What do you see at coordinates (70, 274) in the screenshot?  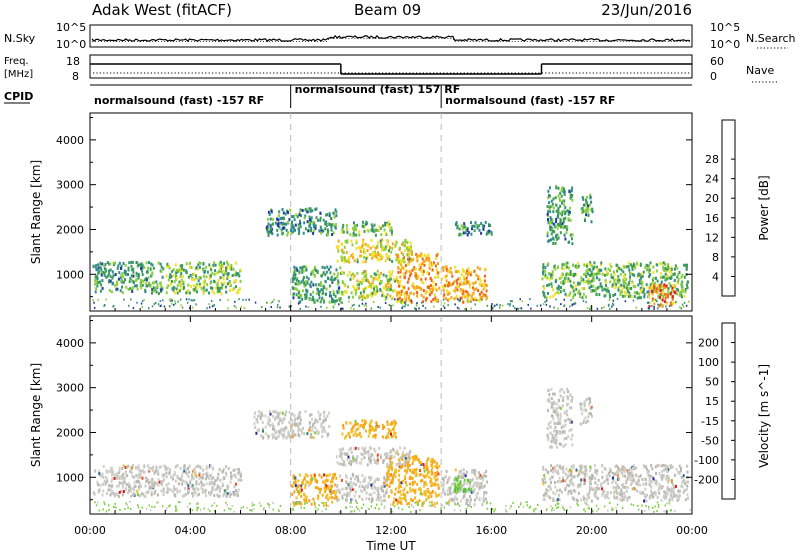 I see `power-ytick-label: 1000` at bounding box center [70, 274].